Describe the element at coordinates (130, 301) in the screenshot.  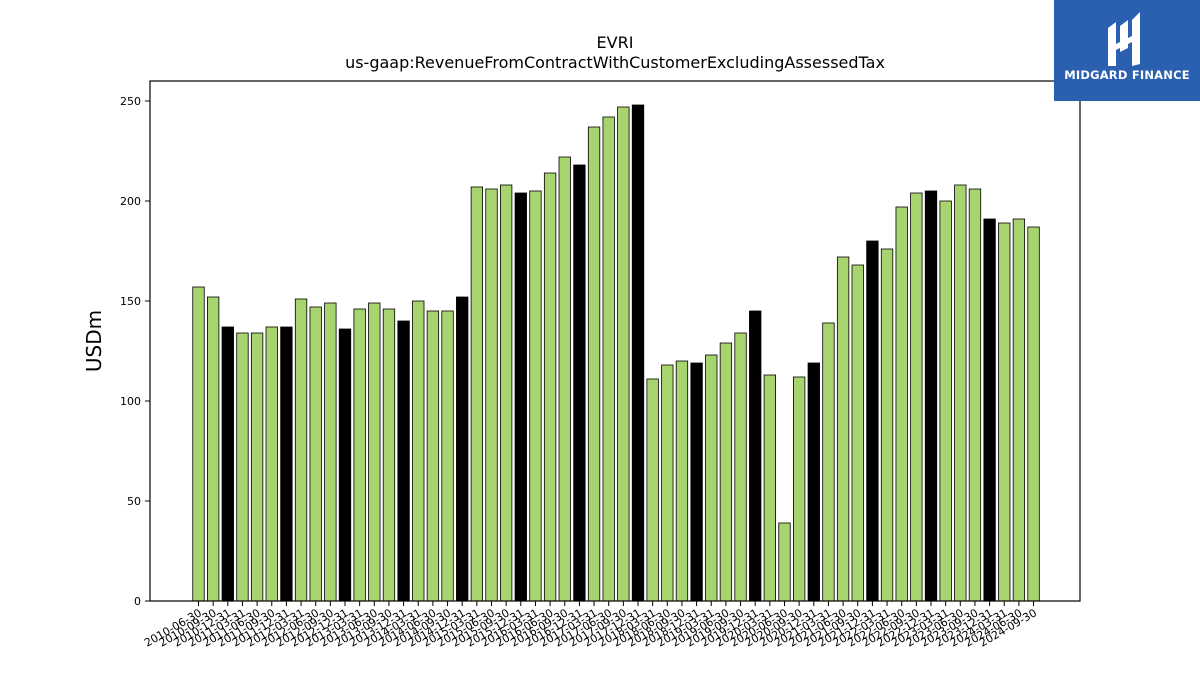
I see `y-tick-label: 150` at that location.